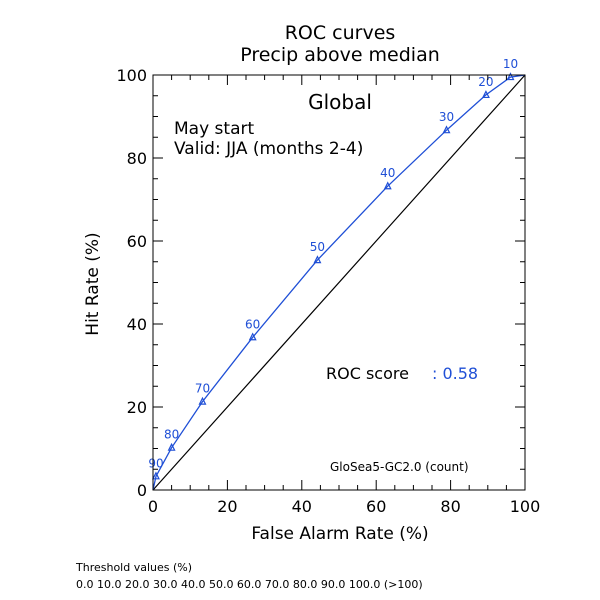  I want to click on roc-point-label: 70, so click(202, 389).